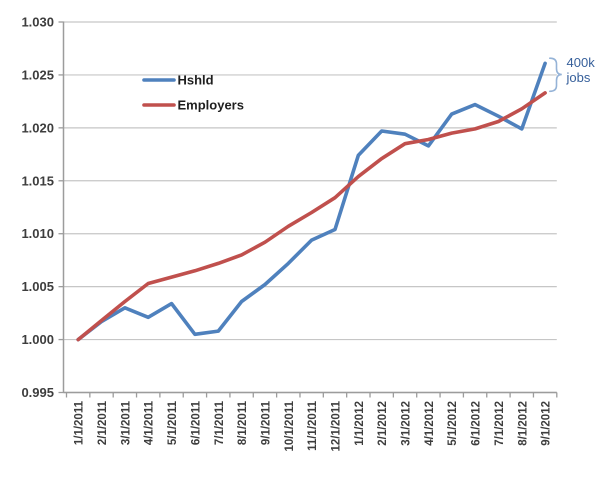 The width and height of the screenshot is (613, 480). I want to click on x-axis-tick-label: 4/1/2012, so click(430, 423).